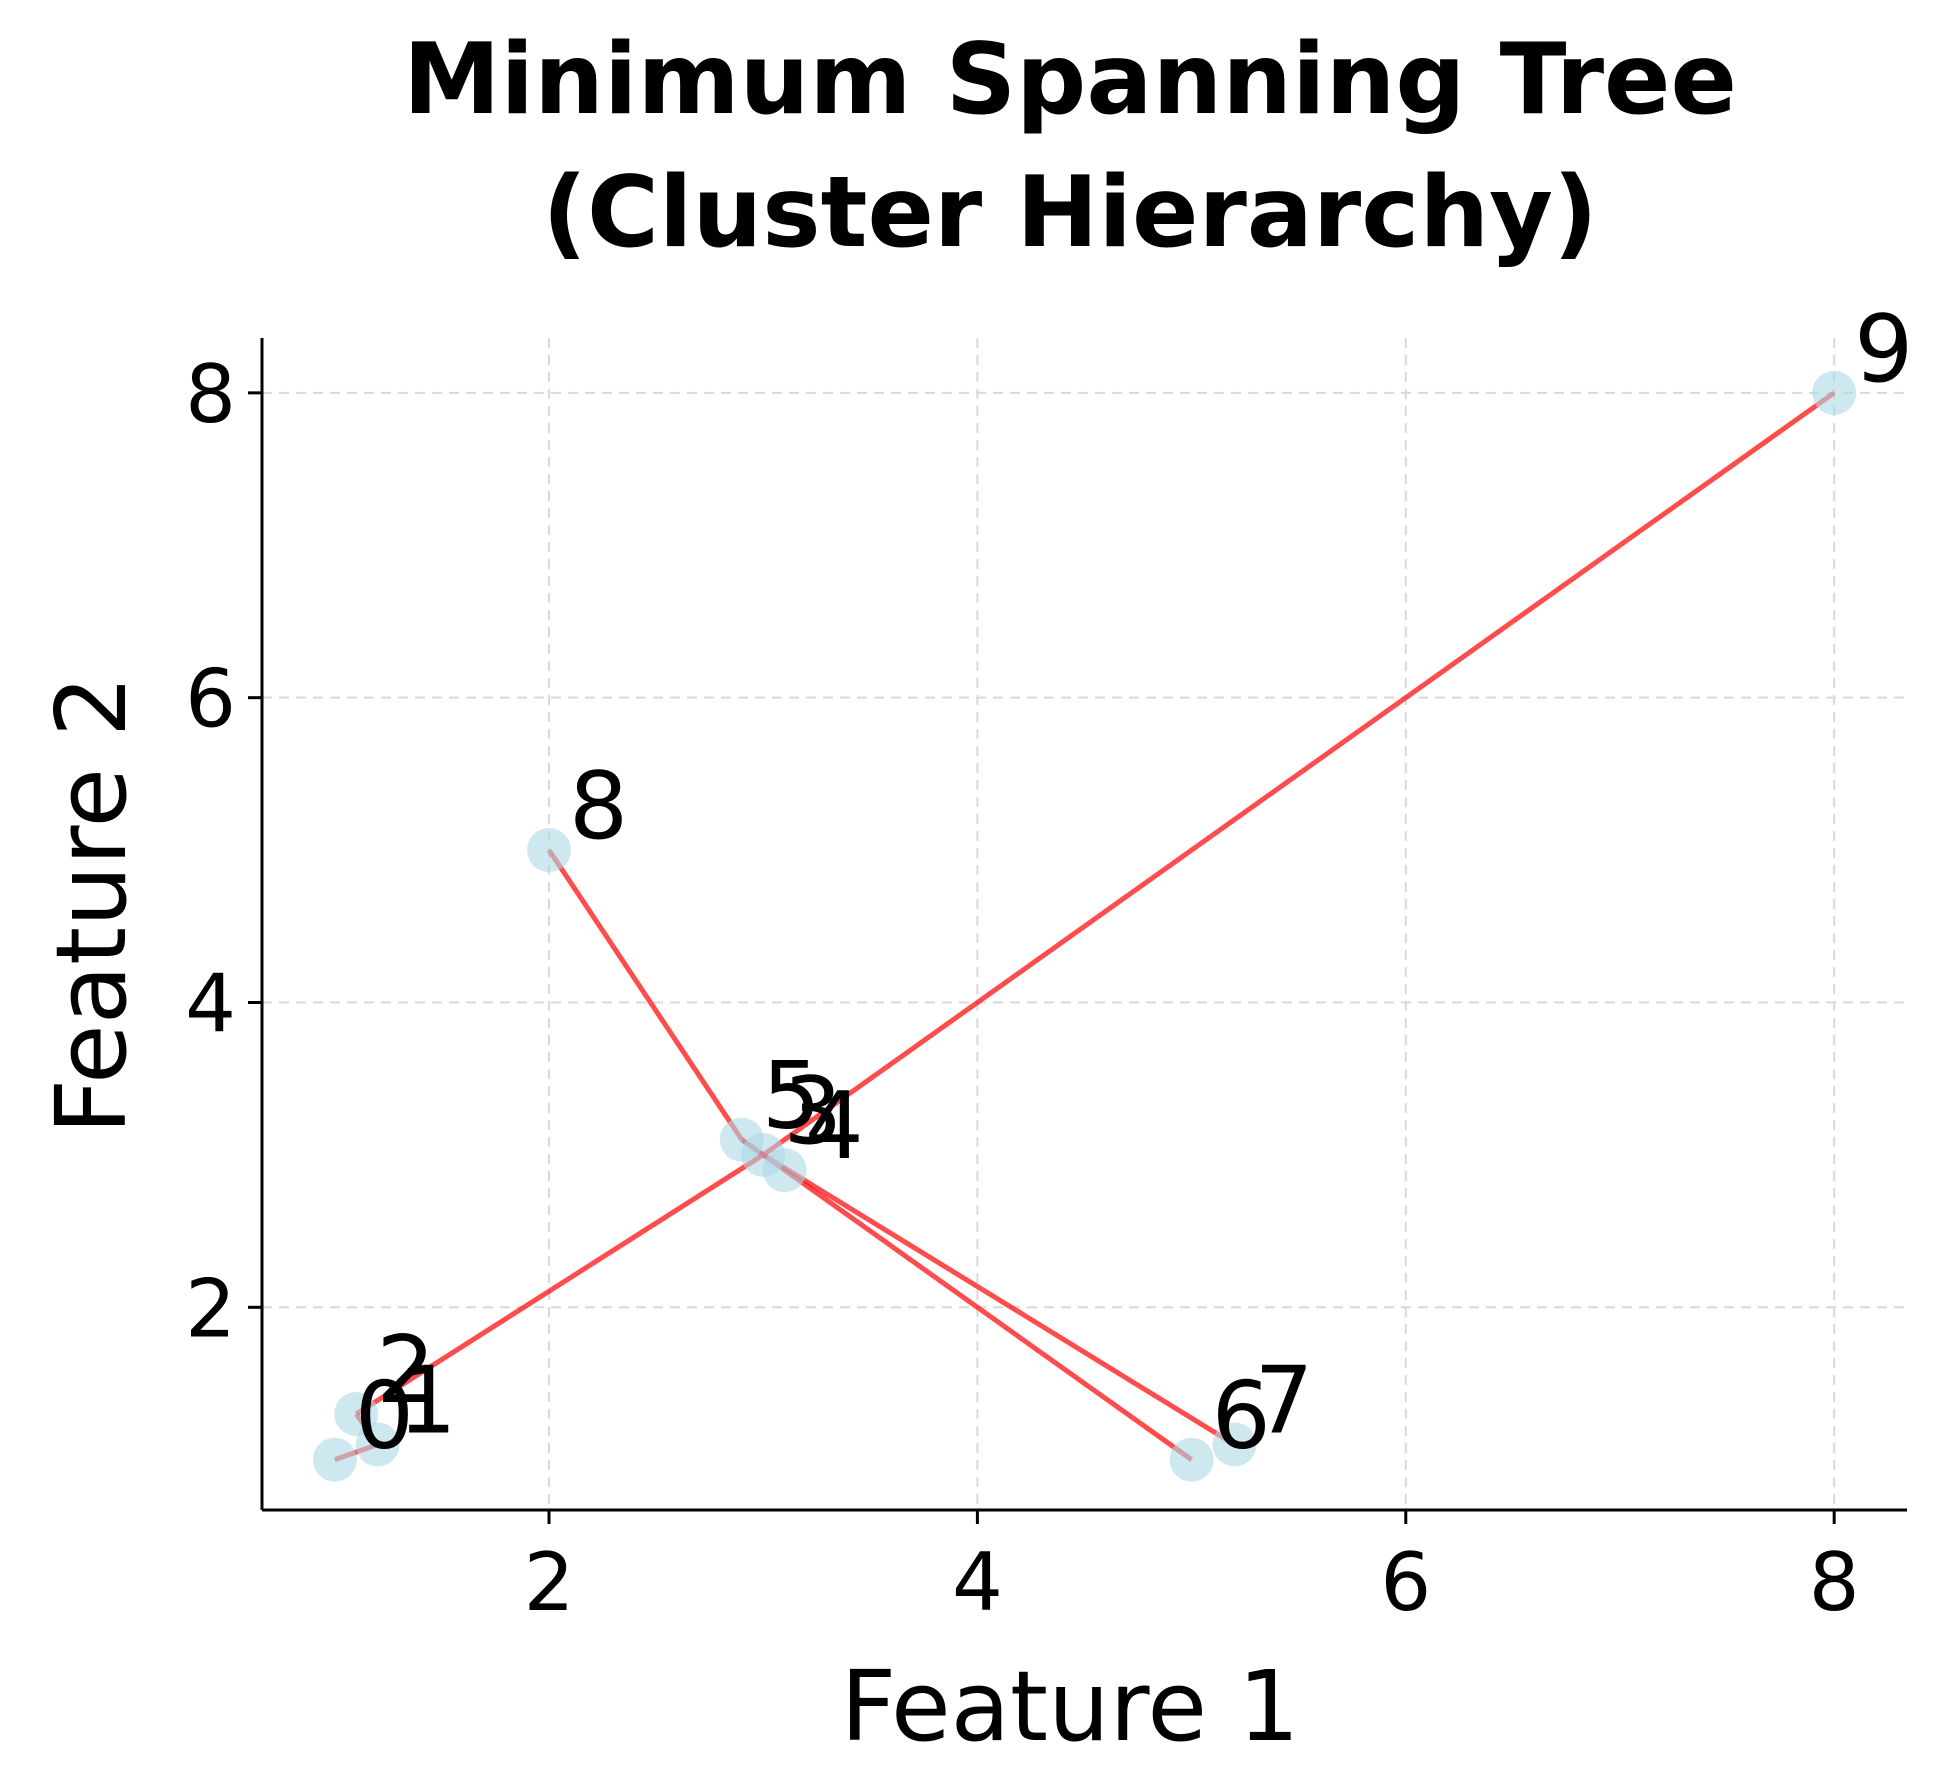 The width and height of the screenshot is (1938, 1788). Describe the element at coordinates (405, 1370) in the screenshot. I see `point-label-2: 2` at that location.